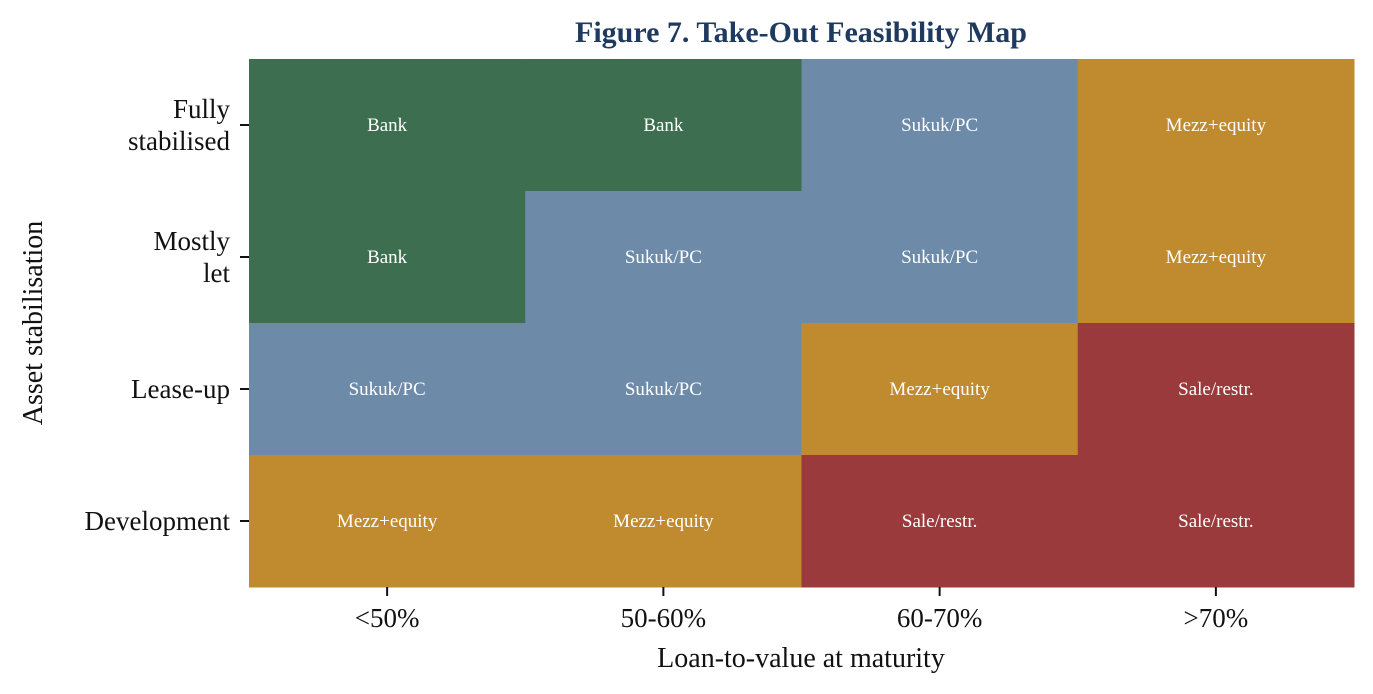 The height and width of the screenshot is (694, 1373). Describe the element at coordinates (179, 125) in the screenshot. I see `y-tick-label: Fully stabilised` at that location.